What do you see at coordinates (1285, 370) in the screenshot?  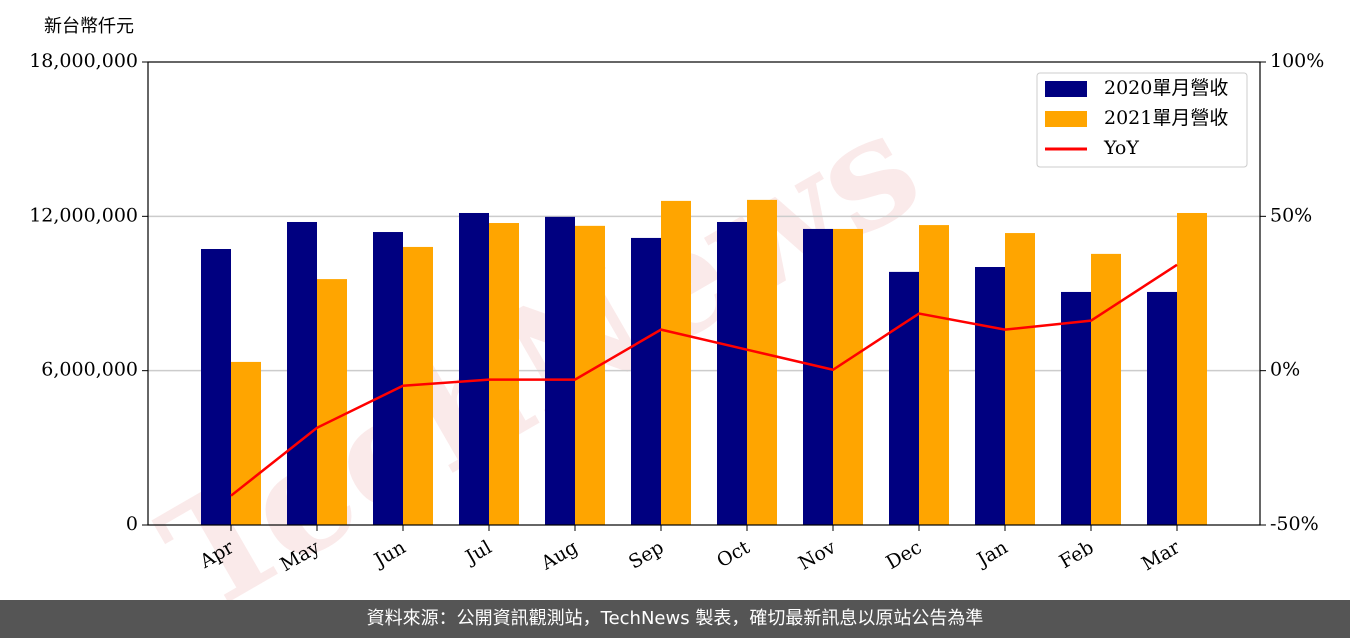 I see `y2-tick-label: 0%` at bounding box center [1285, 370].